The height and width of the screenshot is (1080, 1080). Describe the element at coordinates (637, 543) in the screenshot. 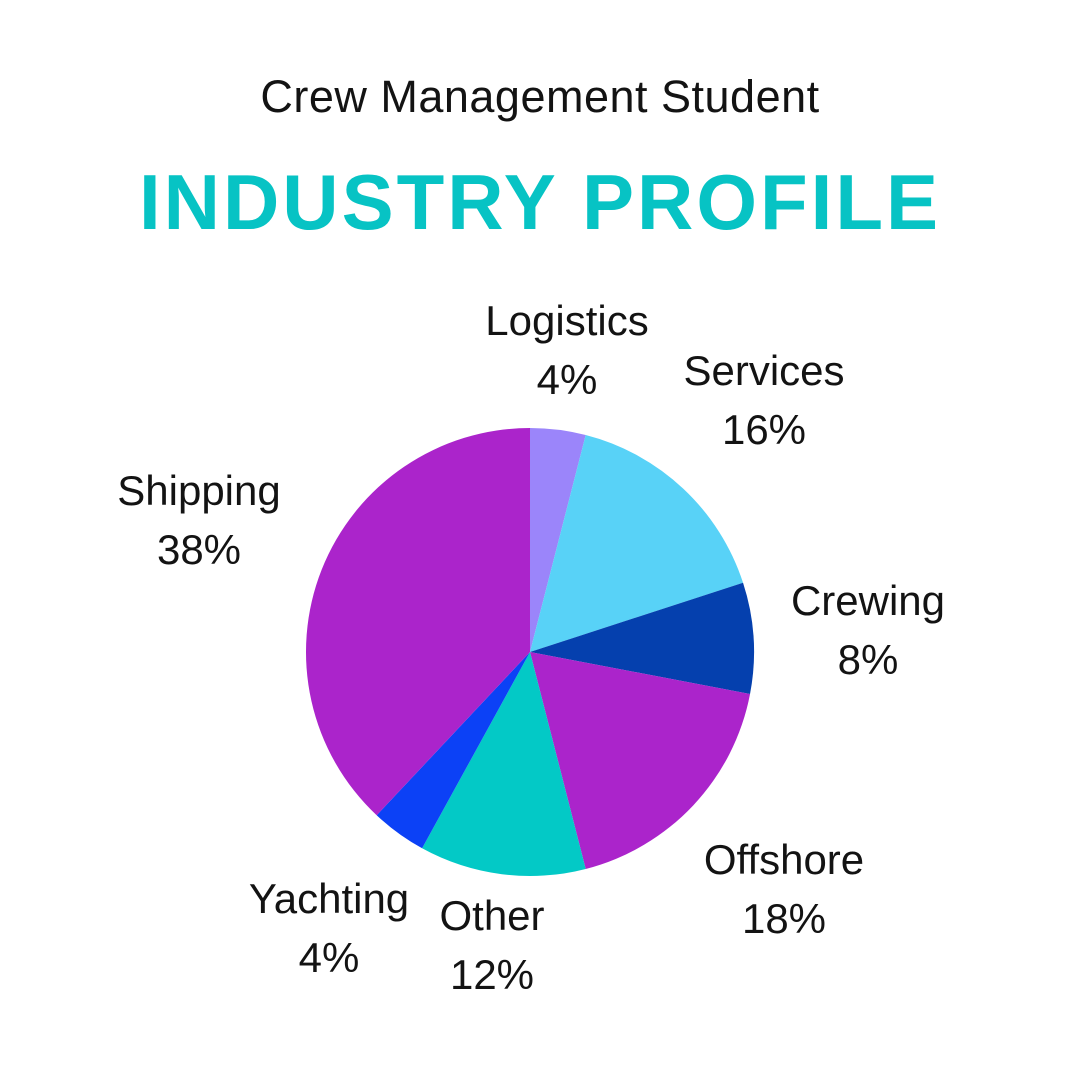

I see `pie-slice-services` at that location.